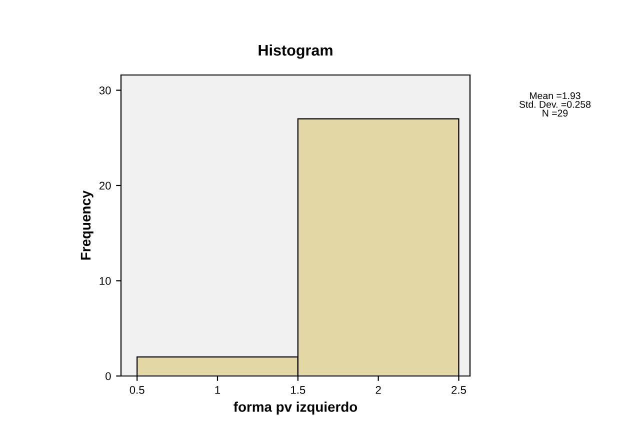 The height and width of the screenshot is (438, 634). What do you see at coordinates (105, 281) in the screenshot?
I see `y-tick-label: 10` at bounding box center [105, 281].